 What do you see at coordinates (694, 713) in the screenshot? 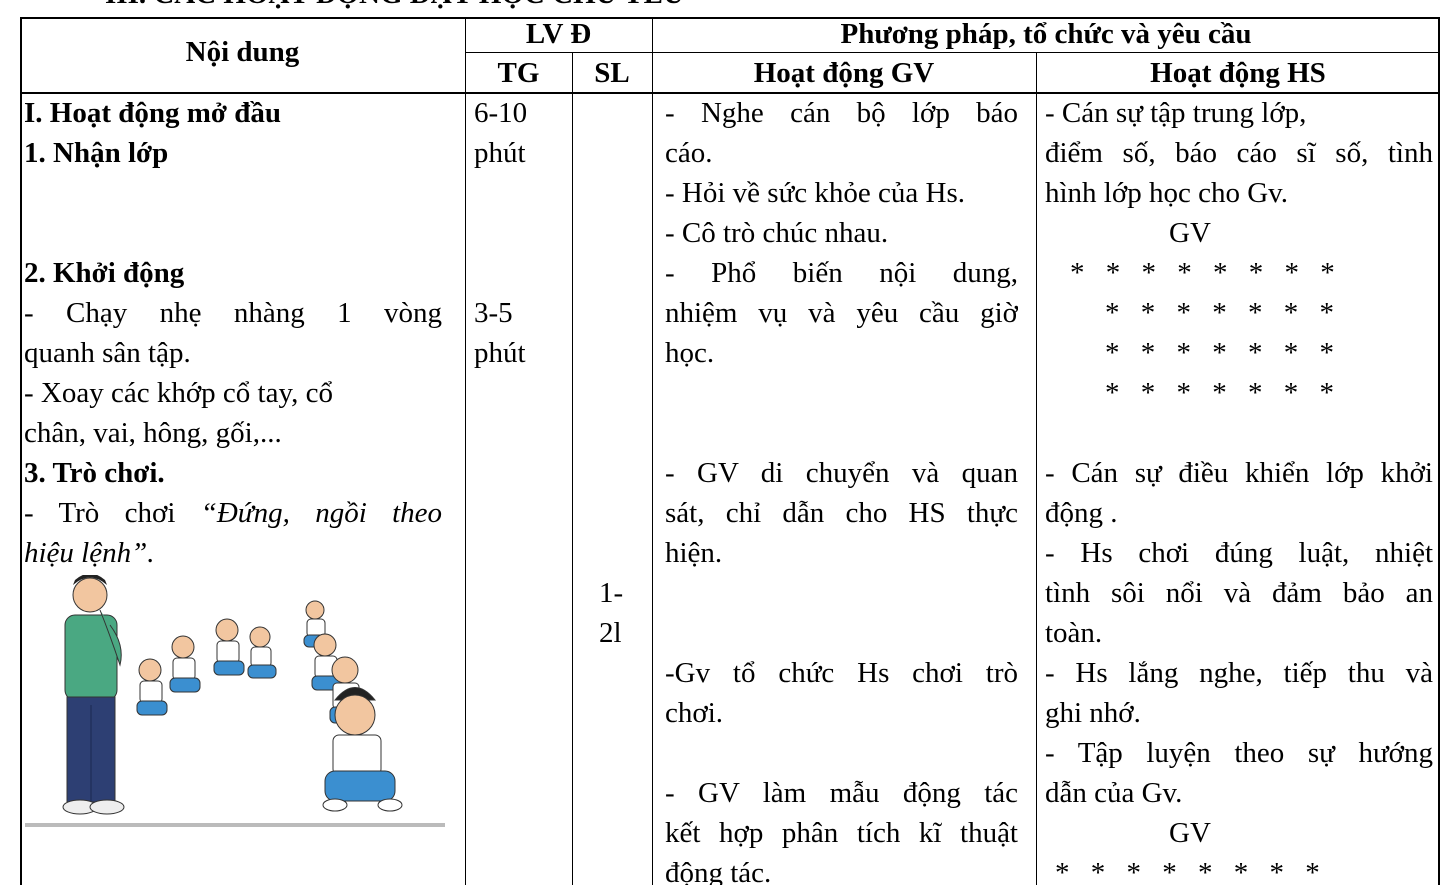
I see `gv-line: chơi.` at bounding box center [694, 713].